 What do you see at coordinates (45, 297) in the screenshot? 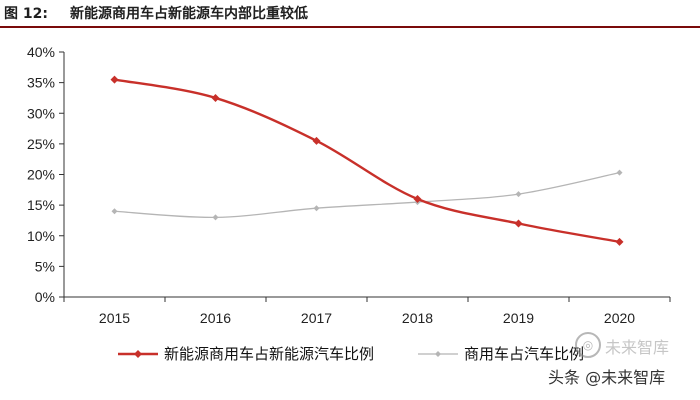
I see `y-tick-label: 0%` at bounding box center [45, 297].